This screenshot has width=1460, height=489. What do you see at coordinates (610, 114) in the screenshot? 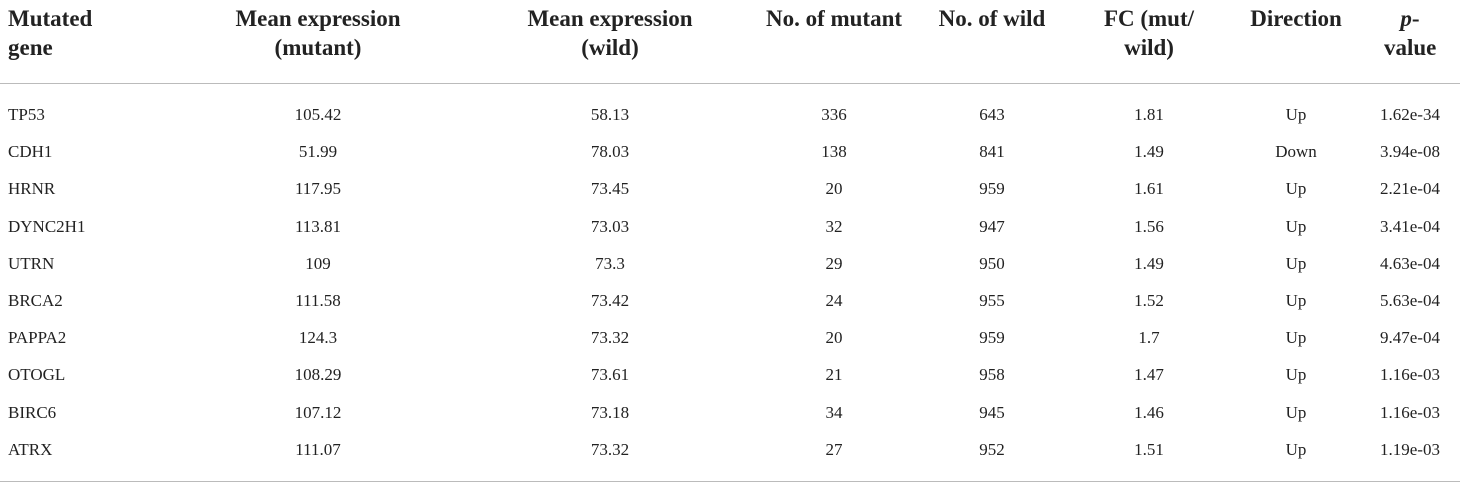
I see `table-cell: 58.13` at bounding box center [610, 114].